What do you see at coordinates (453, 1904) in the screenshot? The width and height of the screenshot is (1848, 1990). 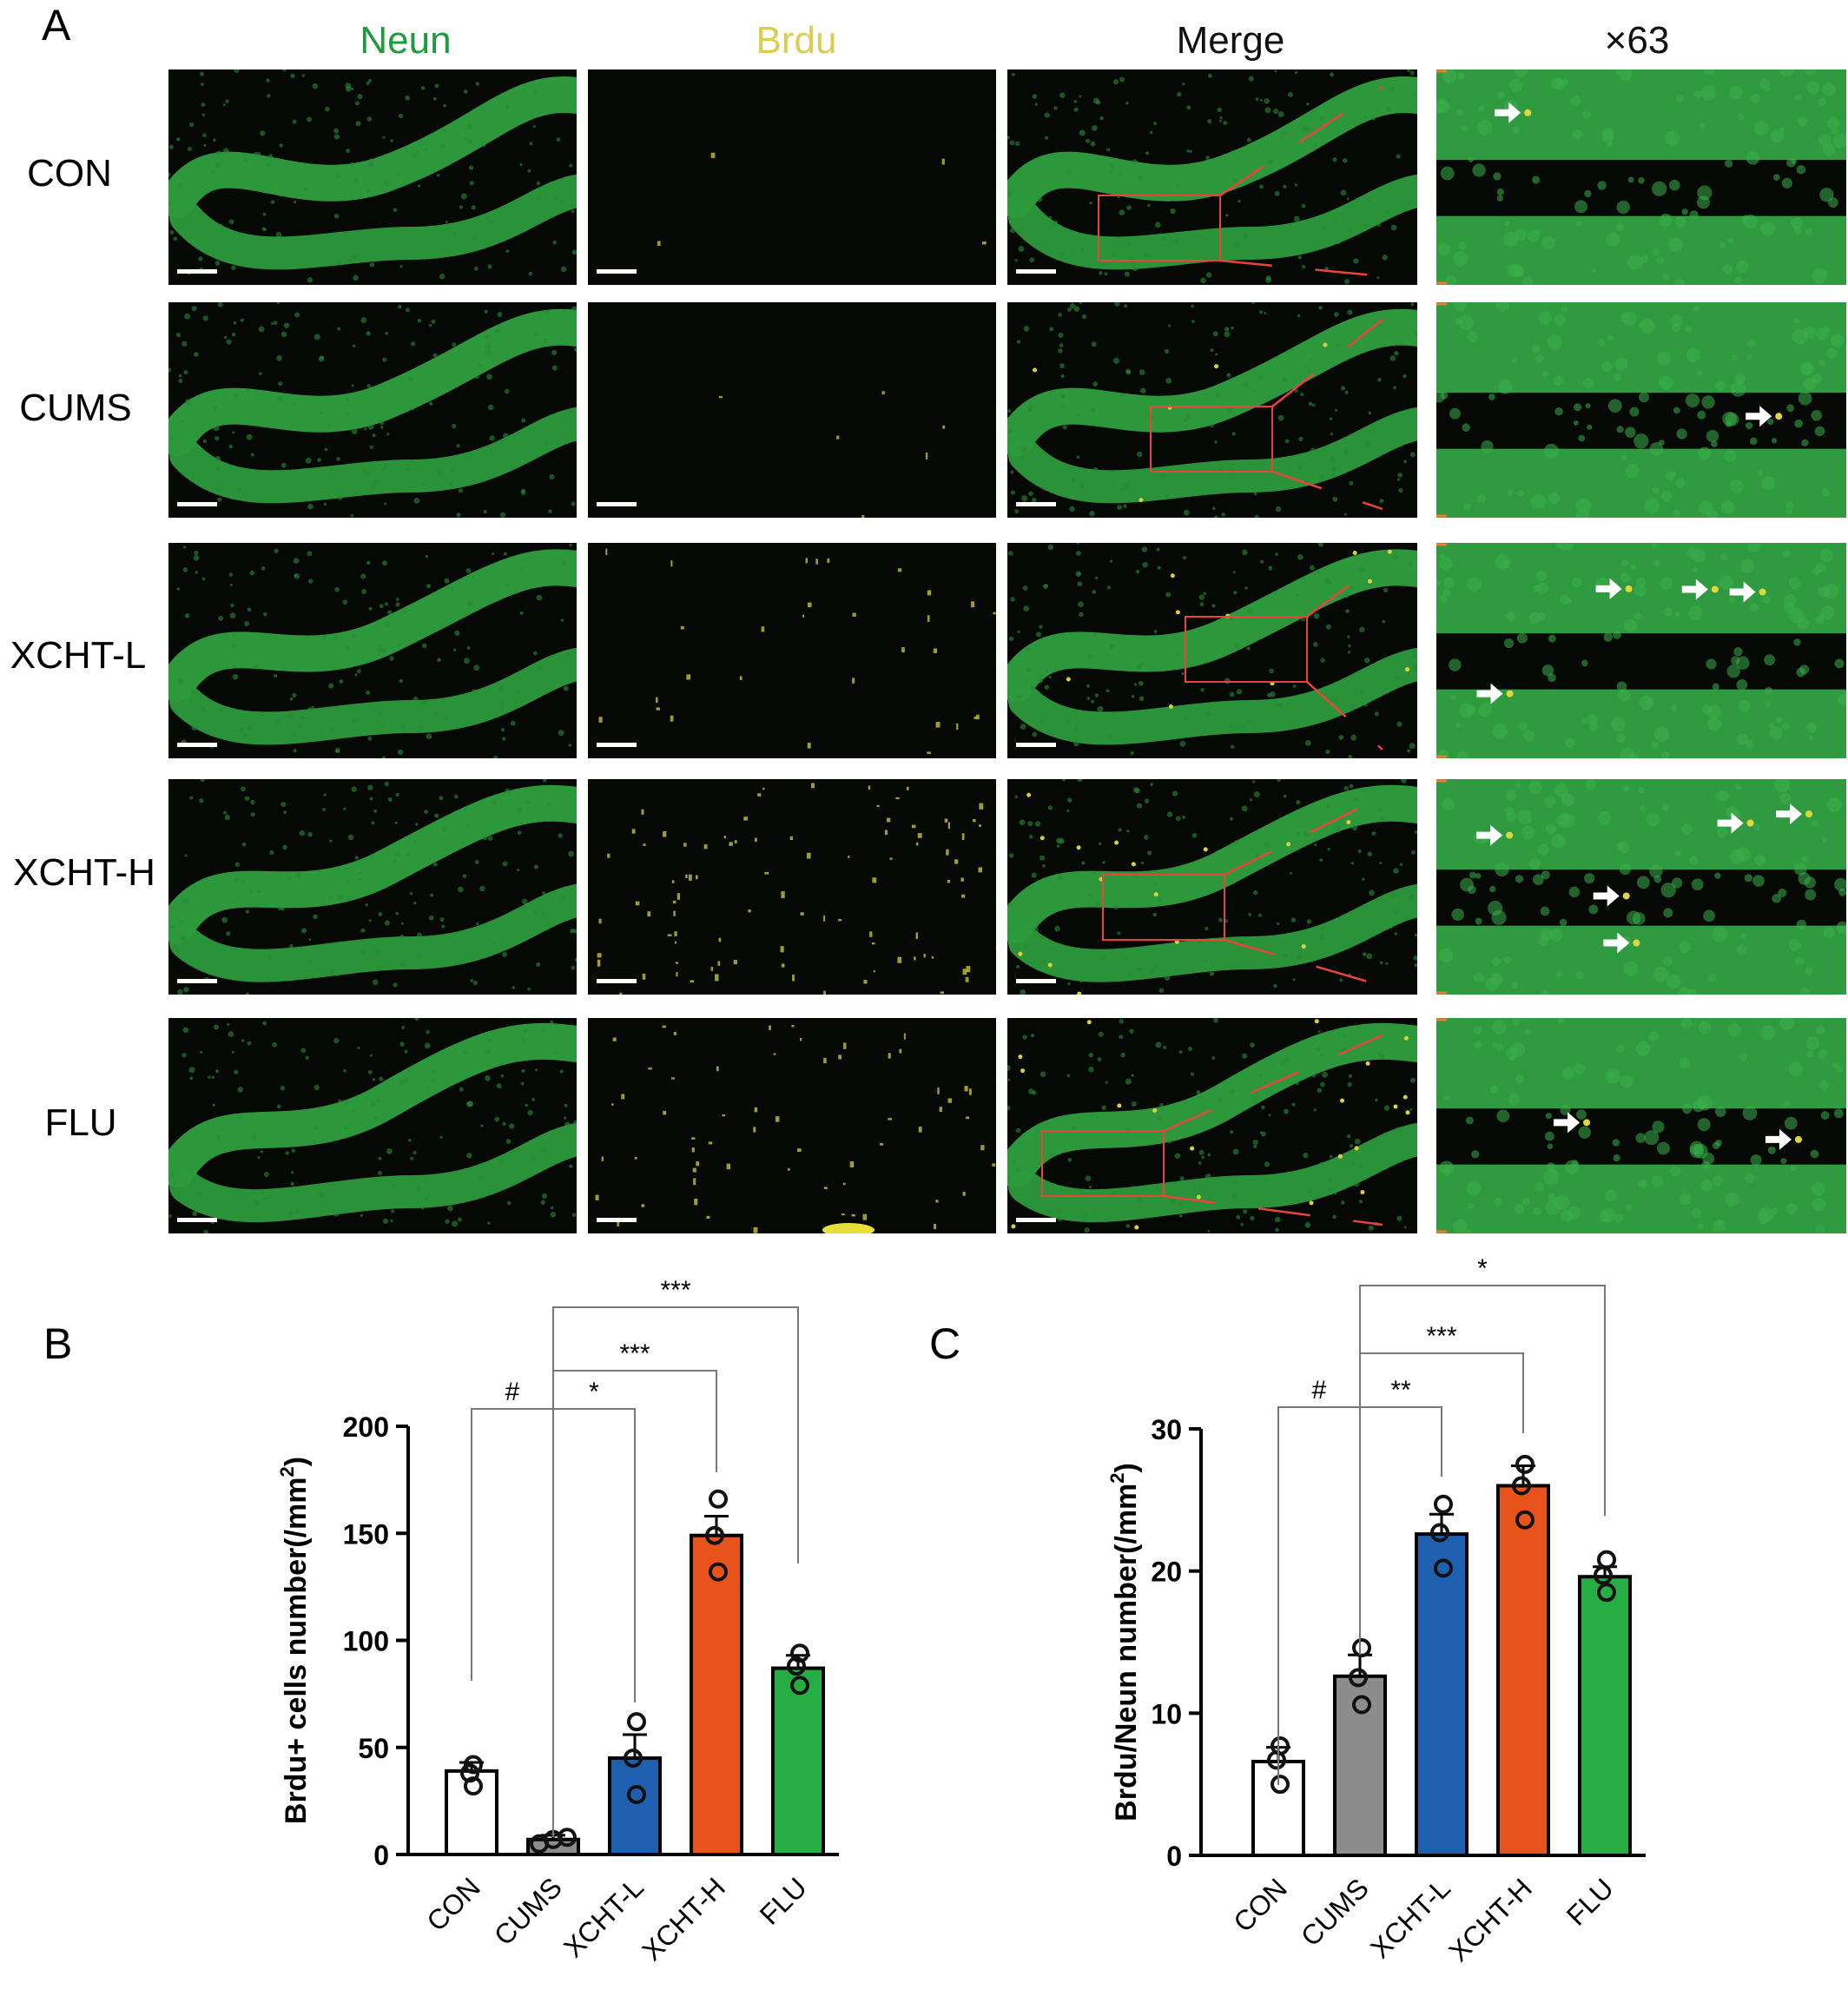 I see `x-tick-label-con: CON` at bounding box center [453, 1904].